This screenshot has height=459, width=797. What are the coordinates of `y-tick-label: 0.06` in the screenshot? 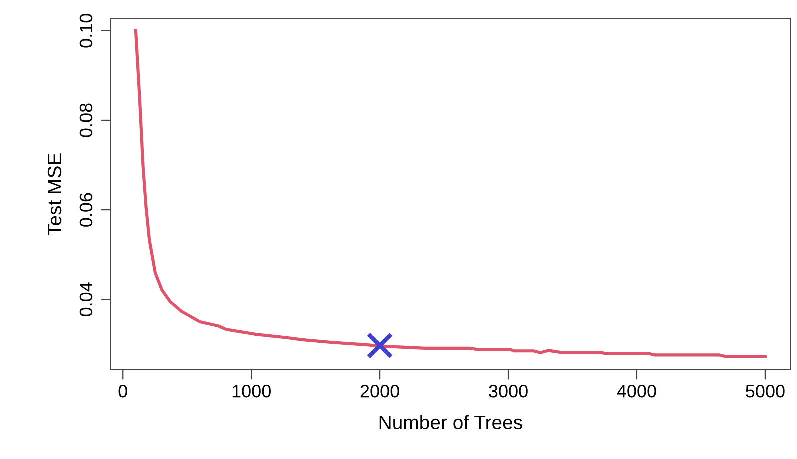 It's located at (86, 210).